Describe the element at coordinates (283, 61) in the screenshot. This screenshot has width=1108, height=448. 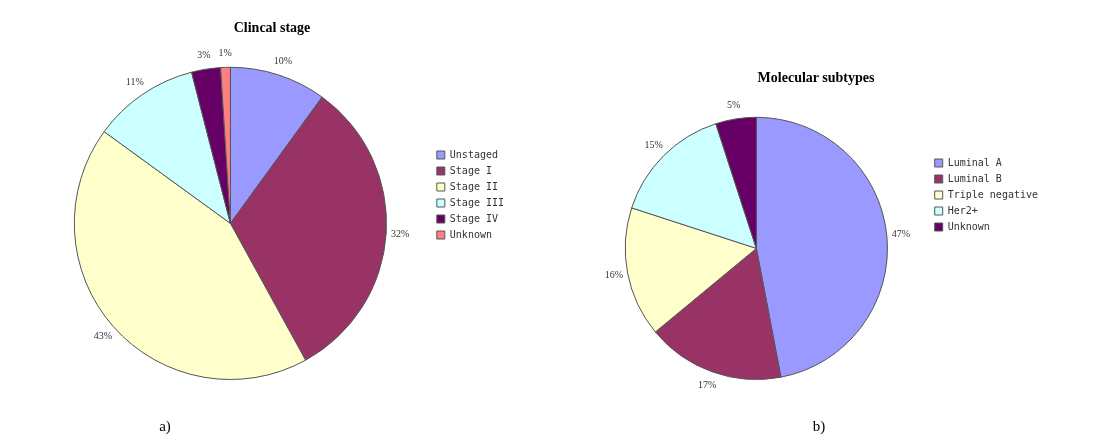
I see `data-label: 10%` at that location.